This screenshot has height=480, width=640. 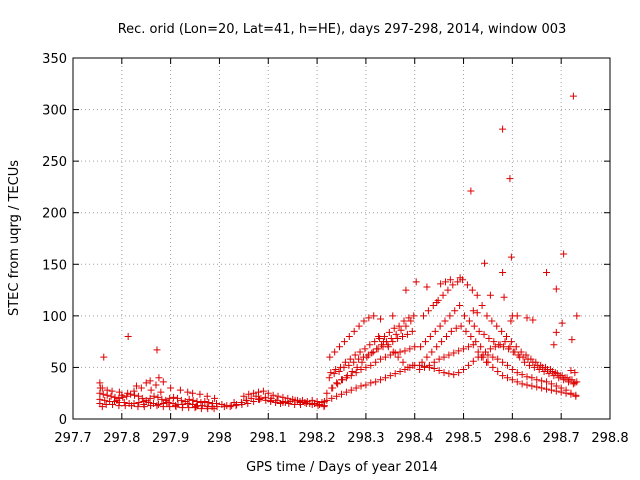 I want to click on x-tick-label: 297.9, so click(x=170, y=438).